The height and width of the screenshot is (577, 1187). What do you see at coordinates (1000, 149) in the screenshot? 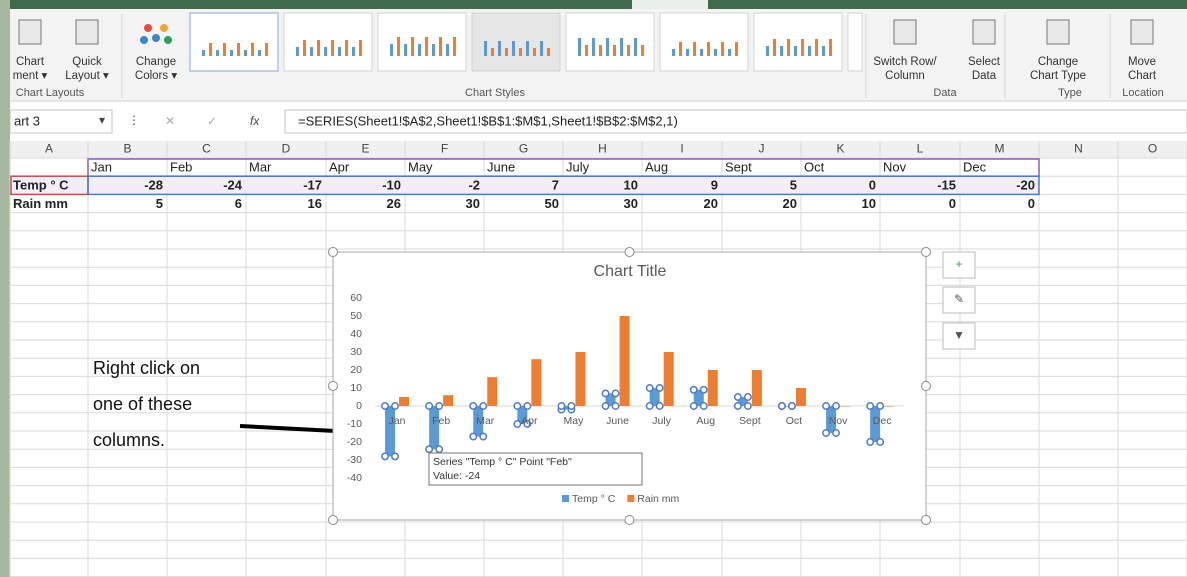
I see `column-header: M` at bounding box center [1000, 149].